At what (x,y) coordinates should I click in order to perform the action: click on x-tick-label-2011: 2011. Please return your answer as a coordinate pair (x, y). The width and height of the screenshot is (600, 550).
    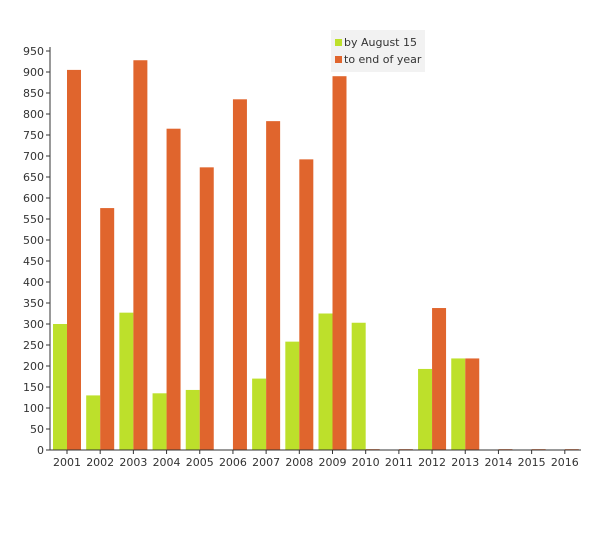
    Looking at the image, I should click on (399, 462).